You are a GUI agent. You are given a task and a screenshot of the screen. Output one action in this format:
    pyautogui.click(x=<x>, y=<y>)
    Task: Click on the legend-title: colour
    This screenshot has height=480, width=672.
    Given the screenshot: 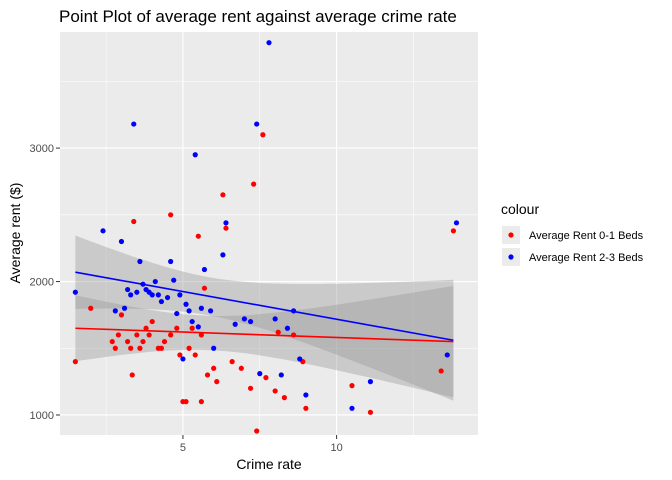 What is the action you would take?
    pyautogui.click(x=520, y=209)
    